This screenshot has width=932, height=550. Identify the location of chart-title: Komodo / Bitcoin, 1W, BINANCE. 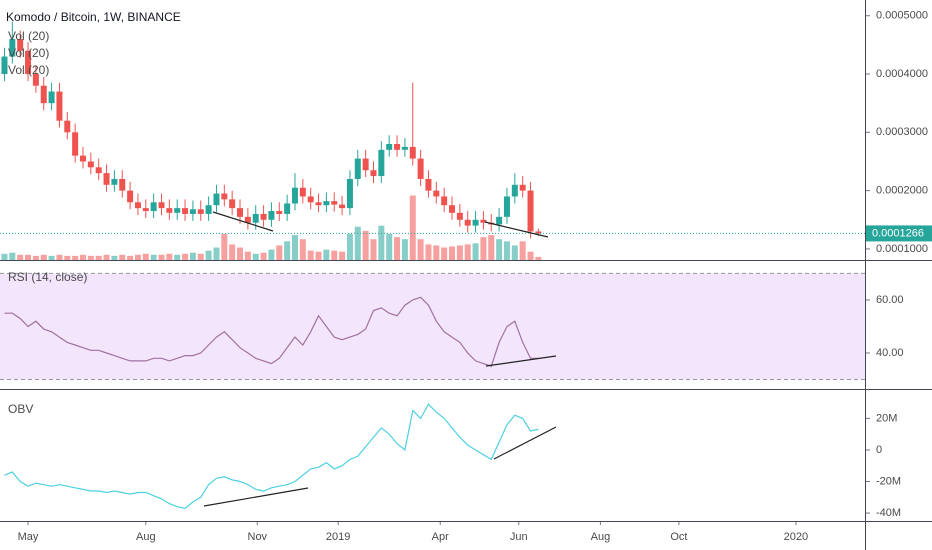
(93, 17).